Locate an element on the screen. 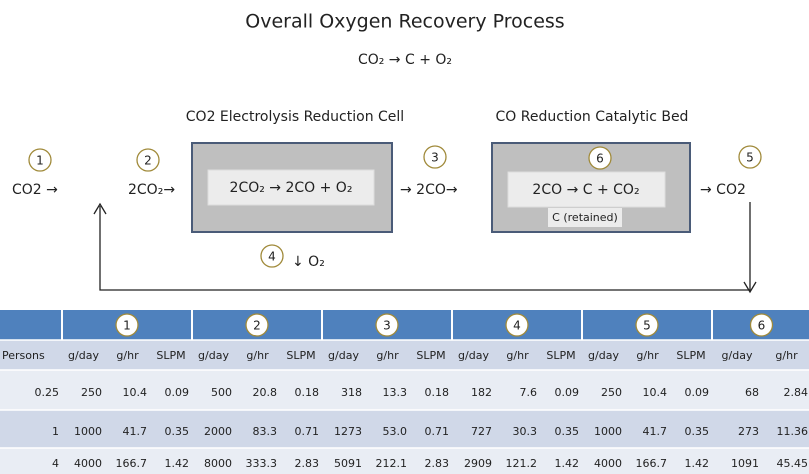 The width and height of the screenshot is (809, 474). cell: 1 is located at coordinates (55, 431).